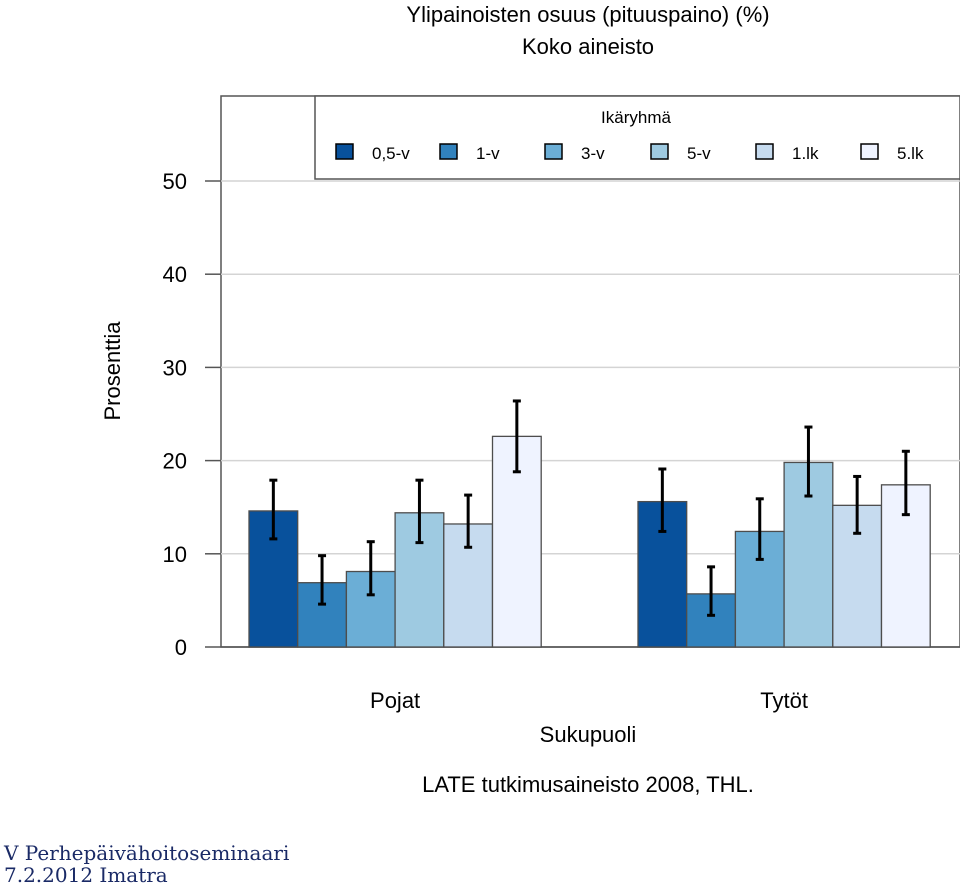  What do you see at coordinates (391, 153) in the screenshot?
I see `legend-label-0,5-v: 0,5-v` at bounding box center [391, 153].